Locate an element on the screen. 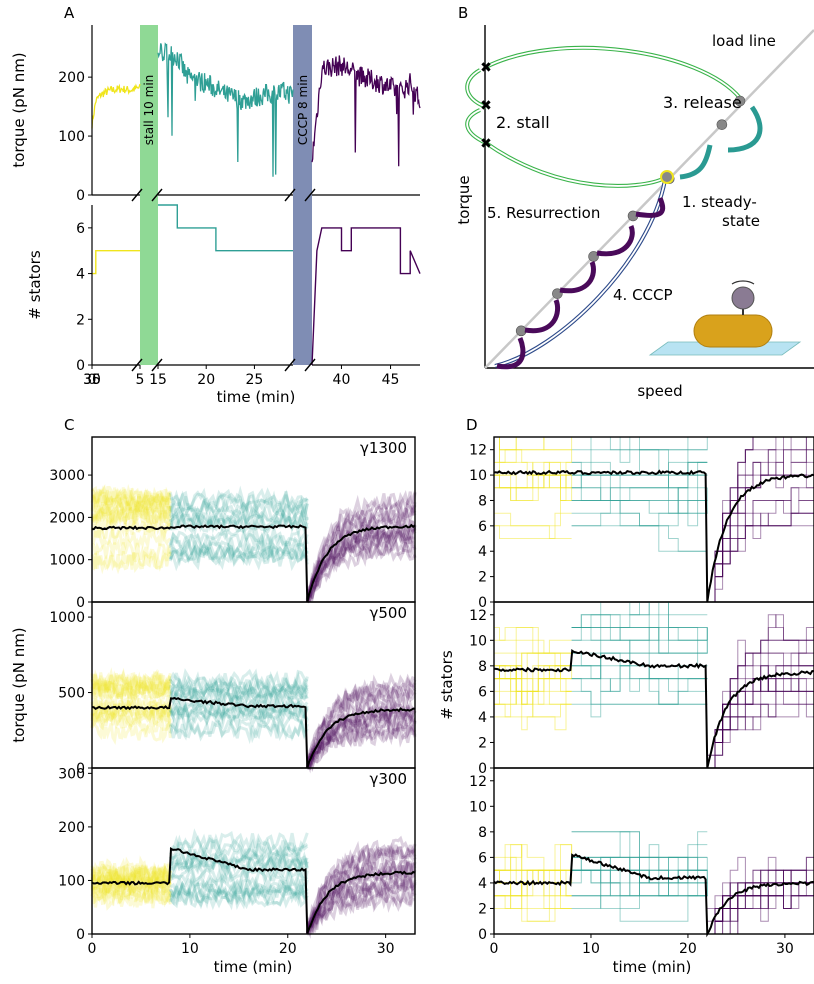  c1-ytick-label: 2000 is located at coordinates (67, 518).